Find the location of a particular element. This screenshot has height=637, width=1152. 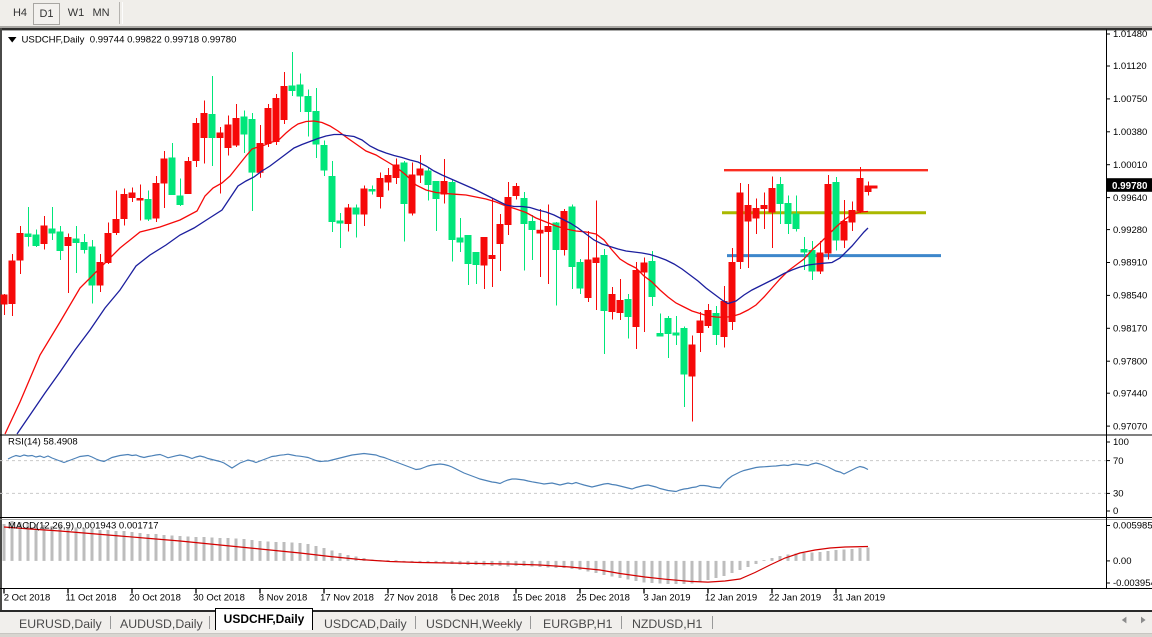

svg-text: 0.99640 is located at coordinates (1130, 198).